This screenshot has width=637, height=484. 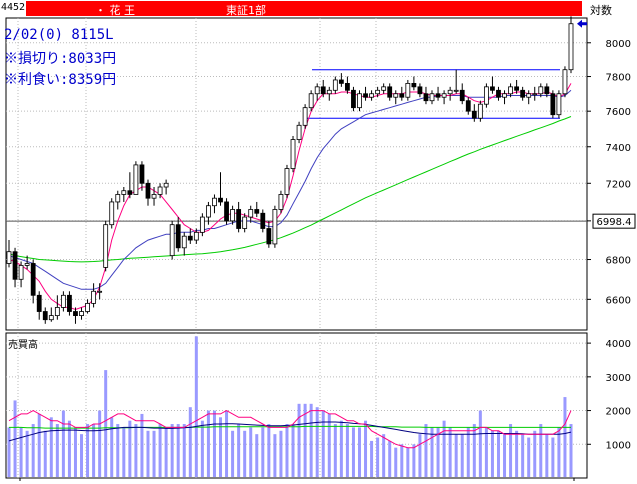 I want to click on price-tick-label: 6800, so click(x=618, y=261).